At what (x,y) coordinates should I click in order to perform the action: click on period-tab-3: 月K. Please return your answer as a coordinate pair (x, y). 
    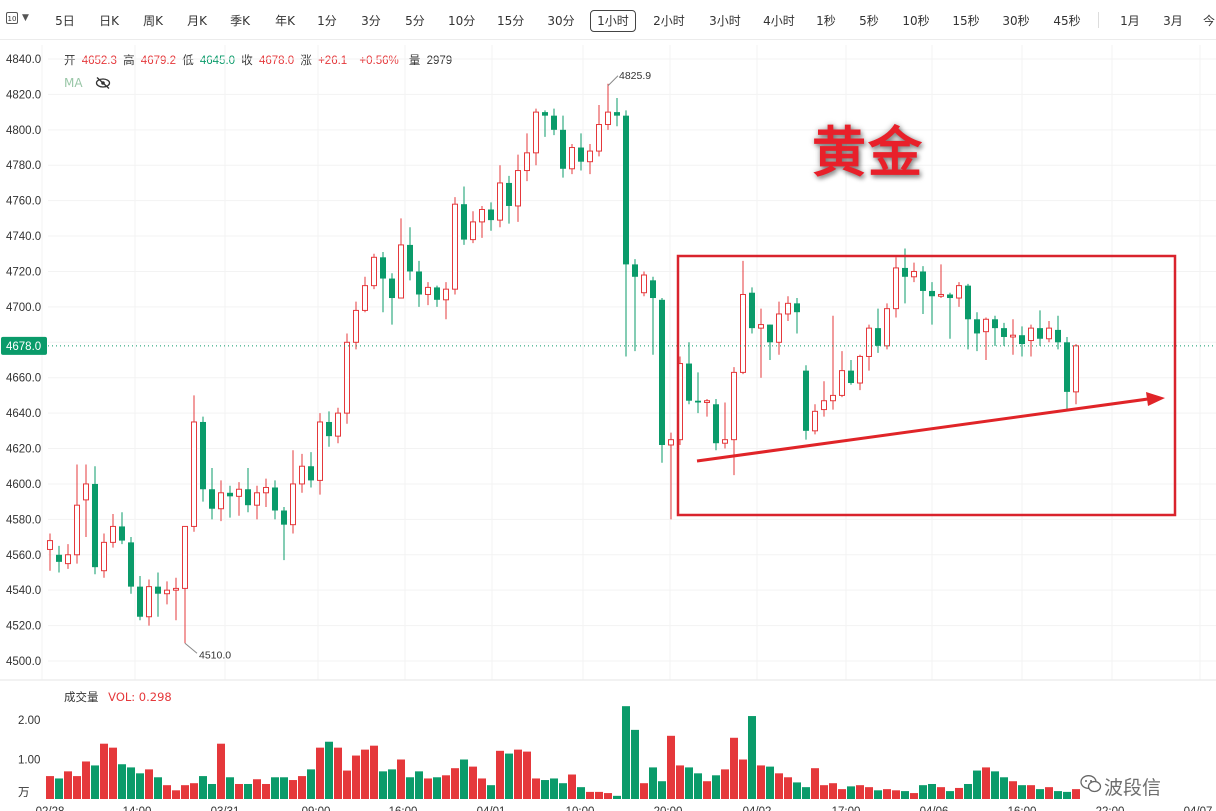
    Looking at the image, I should click on (197, 21).